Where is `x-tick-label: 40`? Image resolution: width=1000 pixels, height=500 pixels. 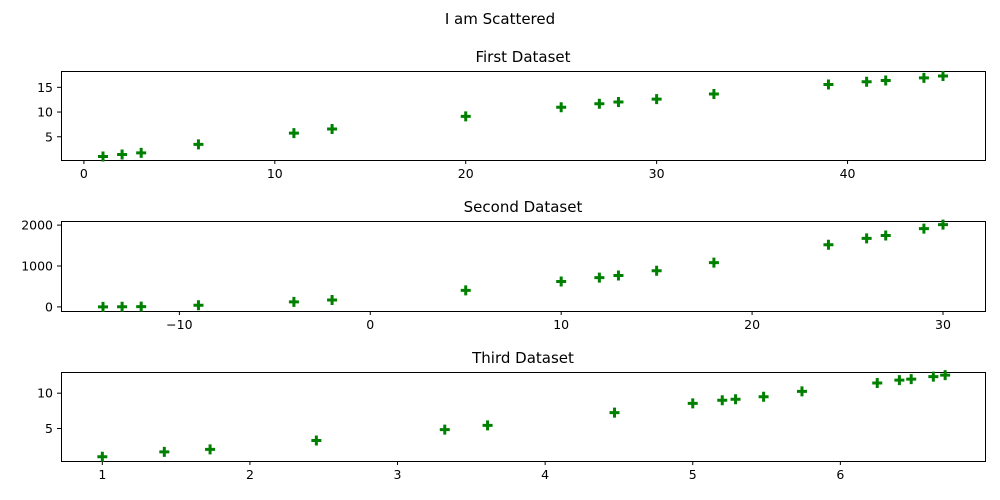
x-tick-label: 40 is located at coordinates (848, 173).